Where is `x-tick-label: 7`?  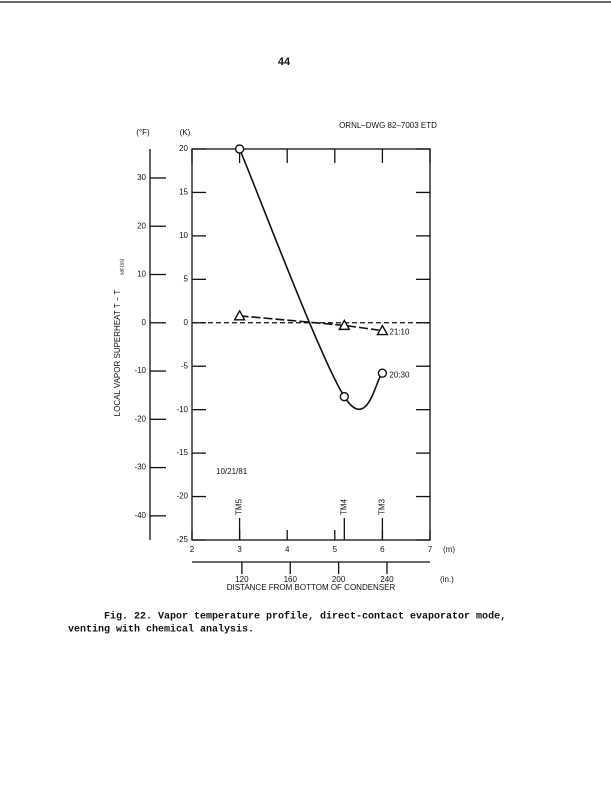 x-tick-label: 7 is located at coordinates (430, 549).